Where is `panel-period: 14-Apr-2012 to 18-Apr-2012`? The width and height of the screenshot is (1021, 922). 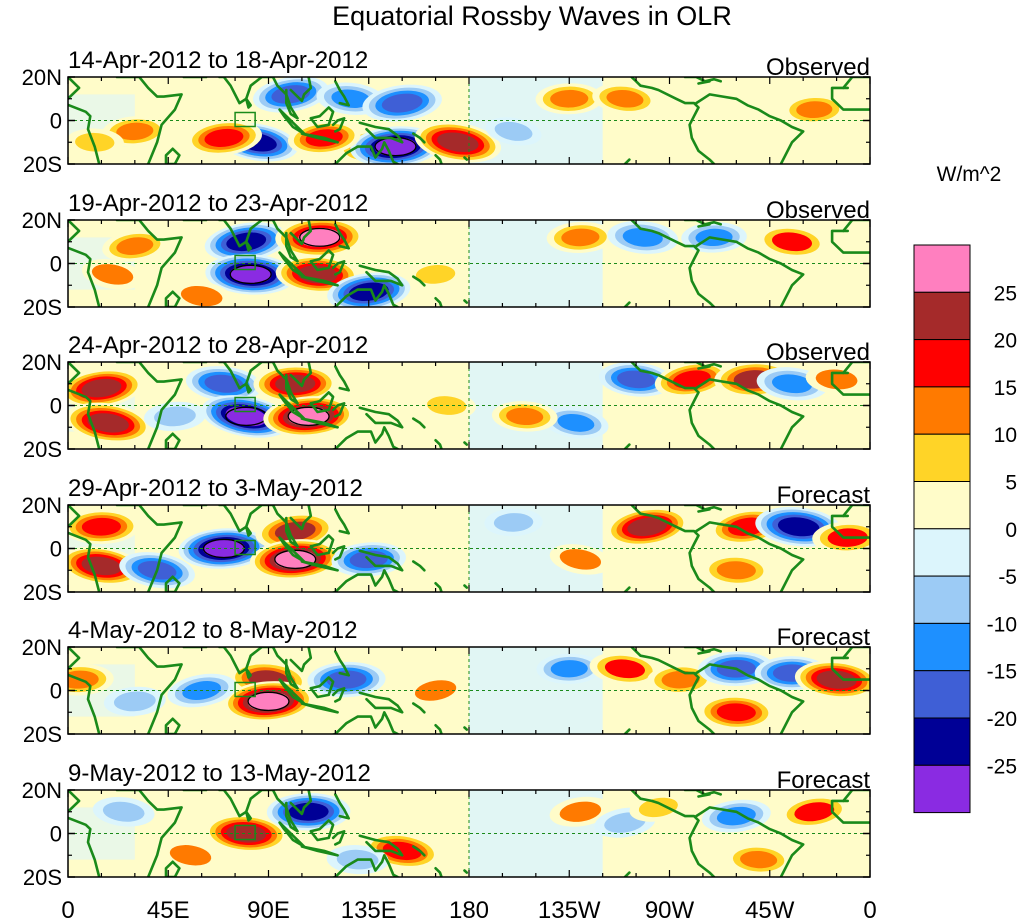 panel-period: 14-Apr-2012 to 18-Apr-2012 is located at coordinates (218, 60).